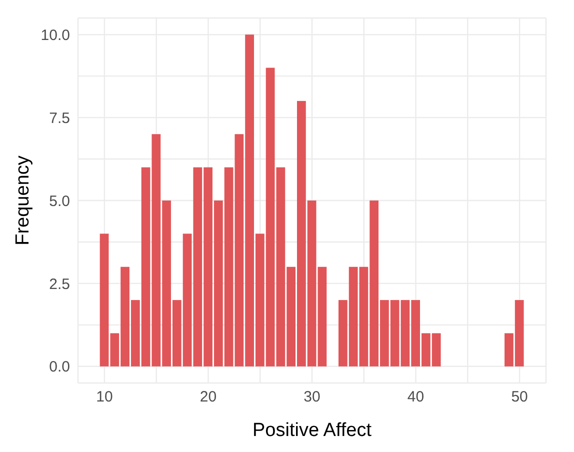  I want to click on x-tick-label: 10, so click(104, 397).